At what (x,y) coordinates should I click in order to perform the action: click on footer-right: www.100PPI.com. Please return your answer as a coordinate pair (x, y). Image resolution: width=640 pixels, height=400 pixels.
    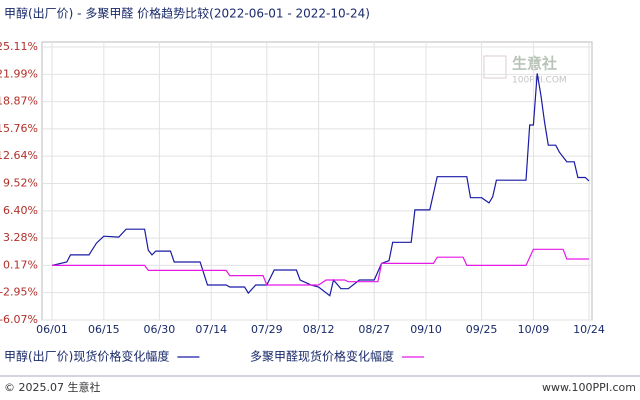
    Looking at the image, I should click on (589, 387).